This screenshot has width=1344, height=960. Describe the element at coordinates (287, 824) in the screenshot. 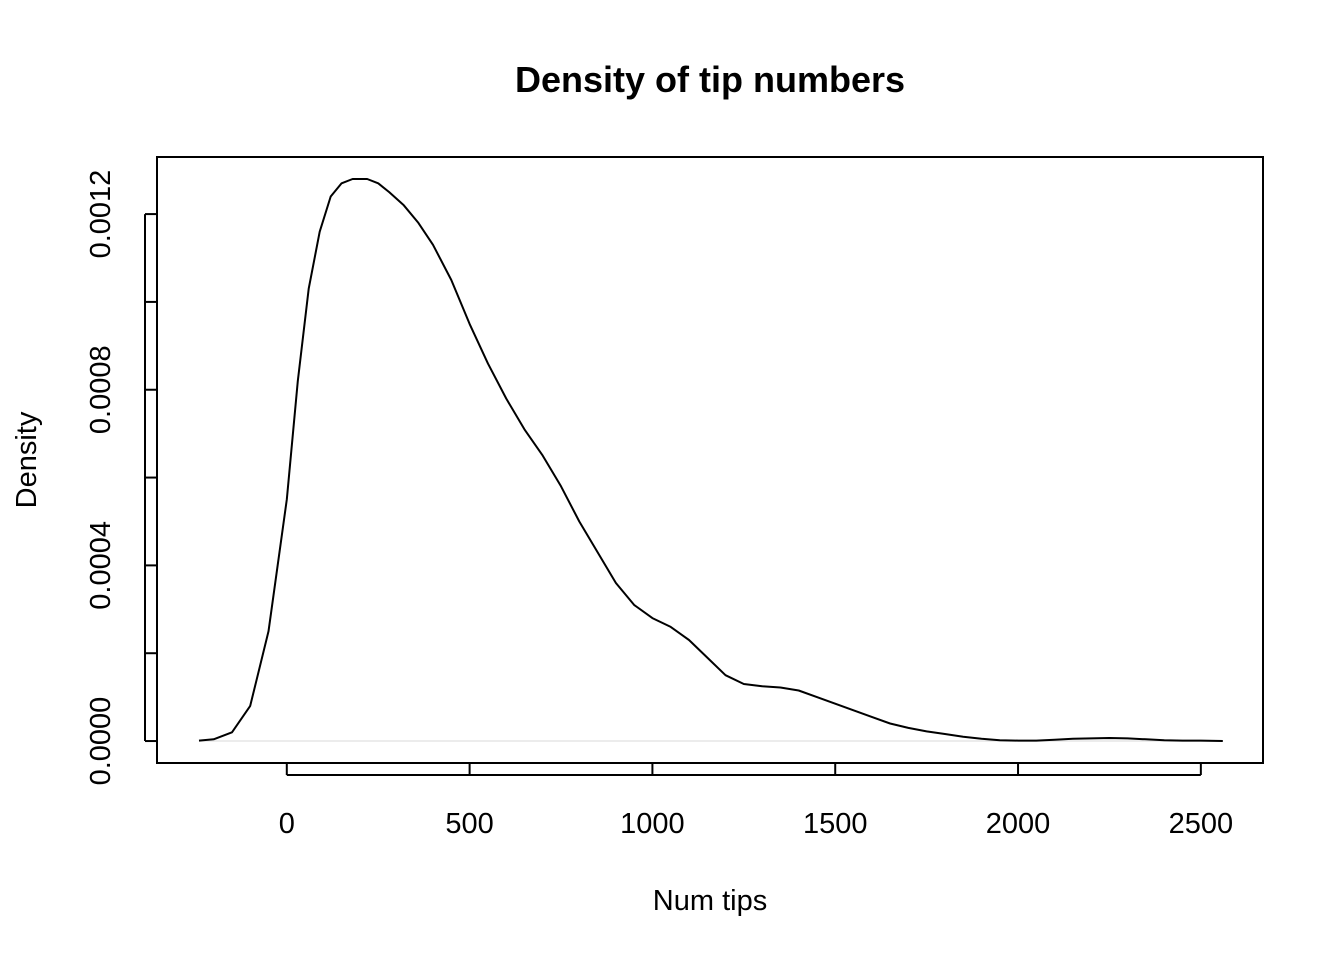

I see `x-tick-label: 0` at that location.